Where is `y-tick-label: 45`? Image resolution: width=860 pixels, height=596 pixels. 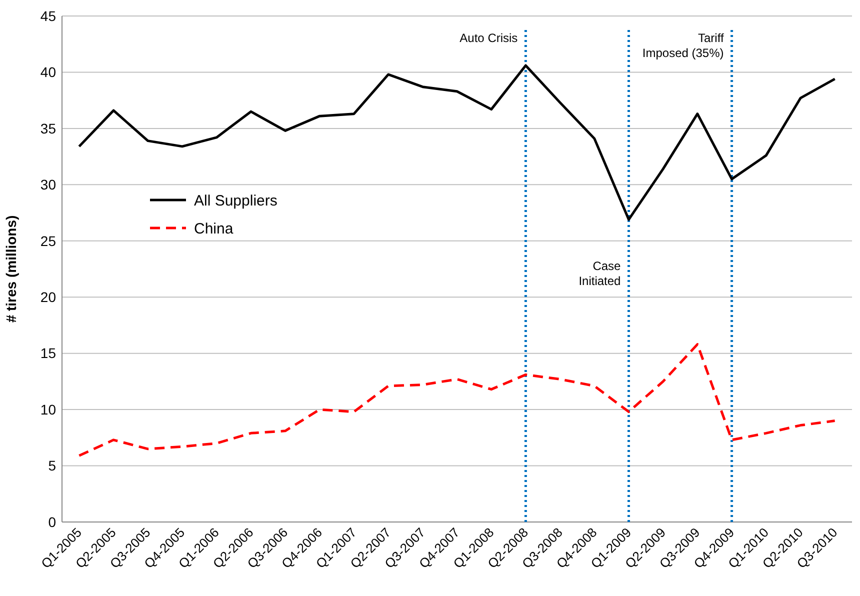
y-tick-label: 45 is located at coordinates (48, 16).